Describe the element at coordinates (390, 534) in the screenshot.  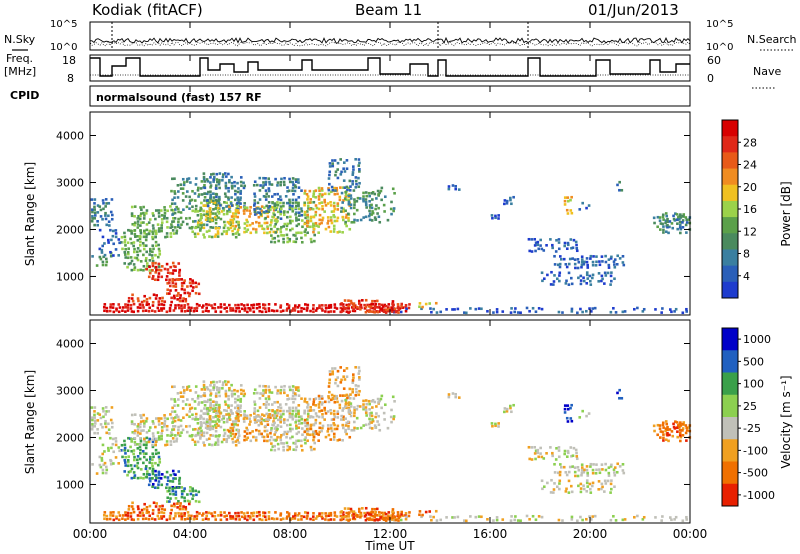
I see `xtick-label: 12:00` at that location.